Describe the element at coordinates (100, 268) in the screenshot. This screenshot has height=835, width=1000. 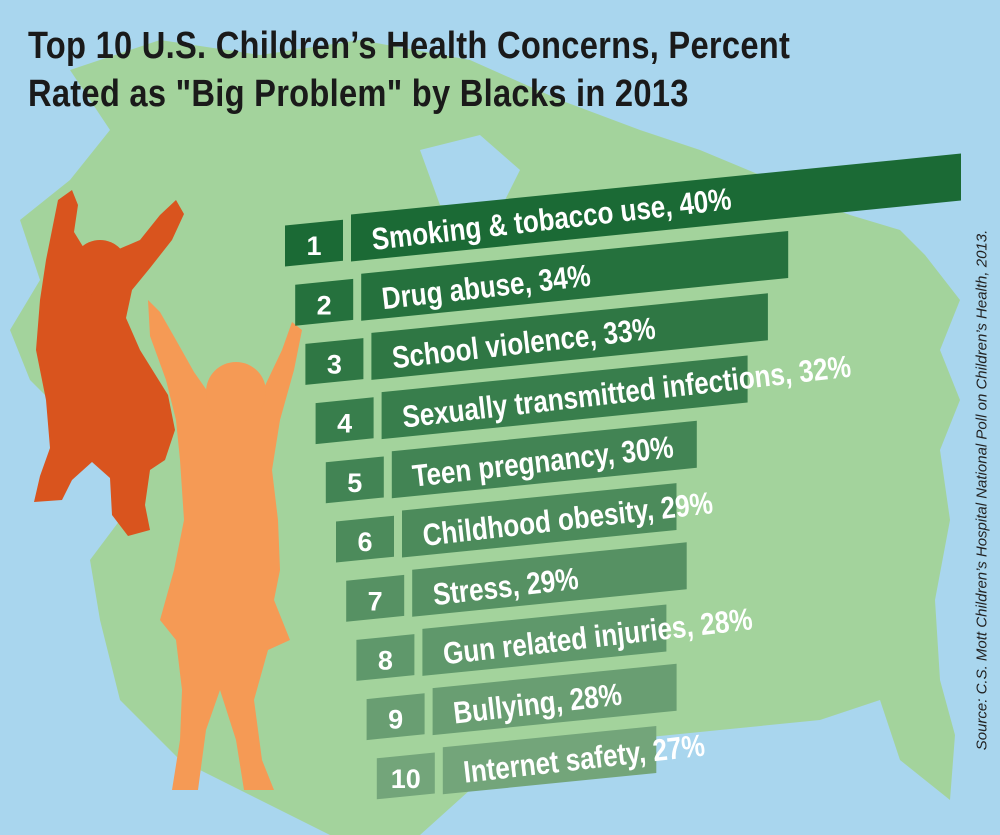
I see `left-child-head` at that location.